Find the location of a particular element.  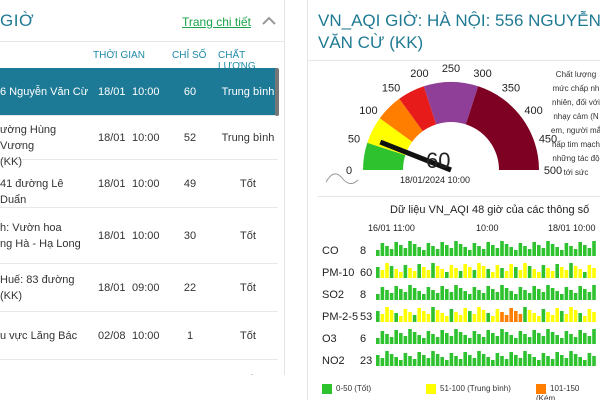

chevron-up-icon is located at coordinates (269, 20).